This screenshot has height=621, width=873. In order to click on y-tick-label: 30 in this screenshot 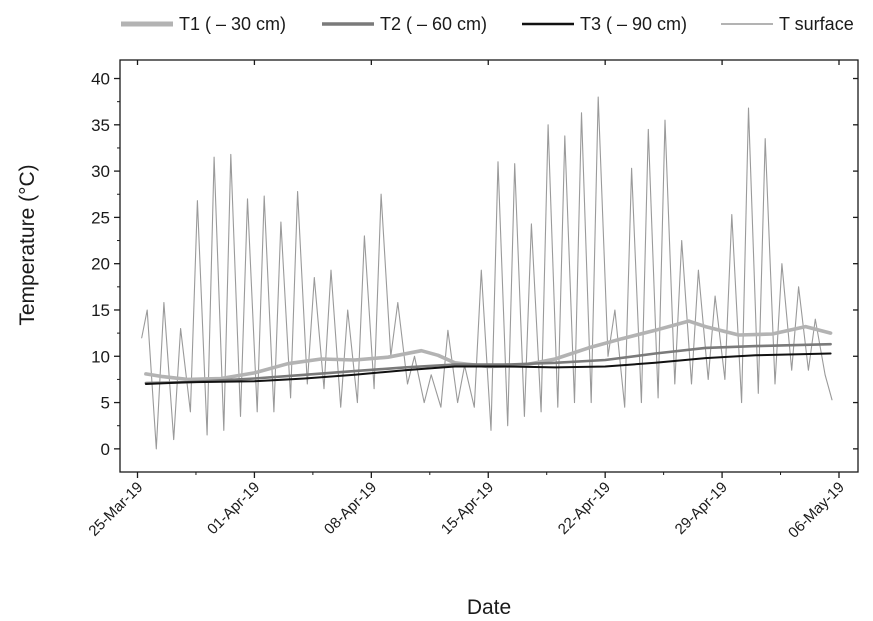, I will do `click(100, 171)`.